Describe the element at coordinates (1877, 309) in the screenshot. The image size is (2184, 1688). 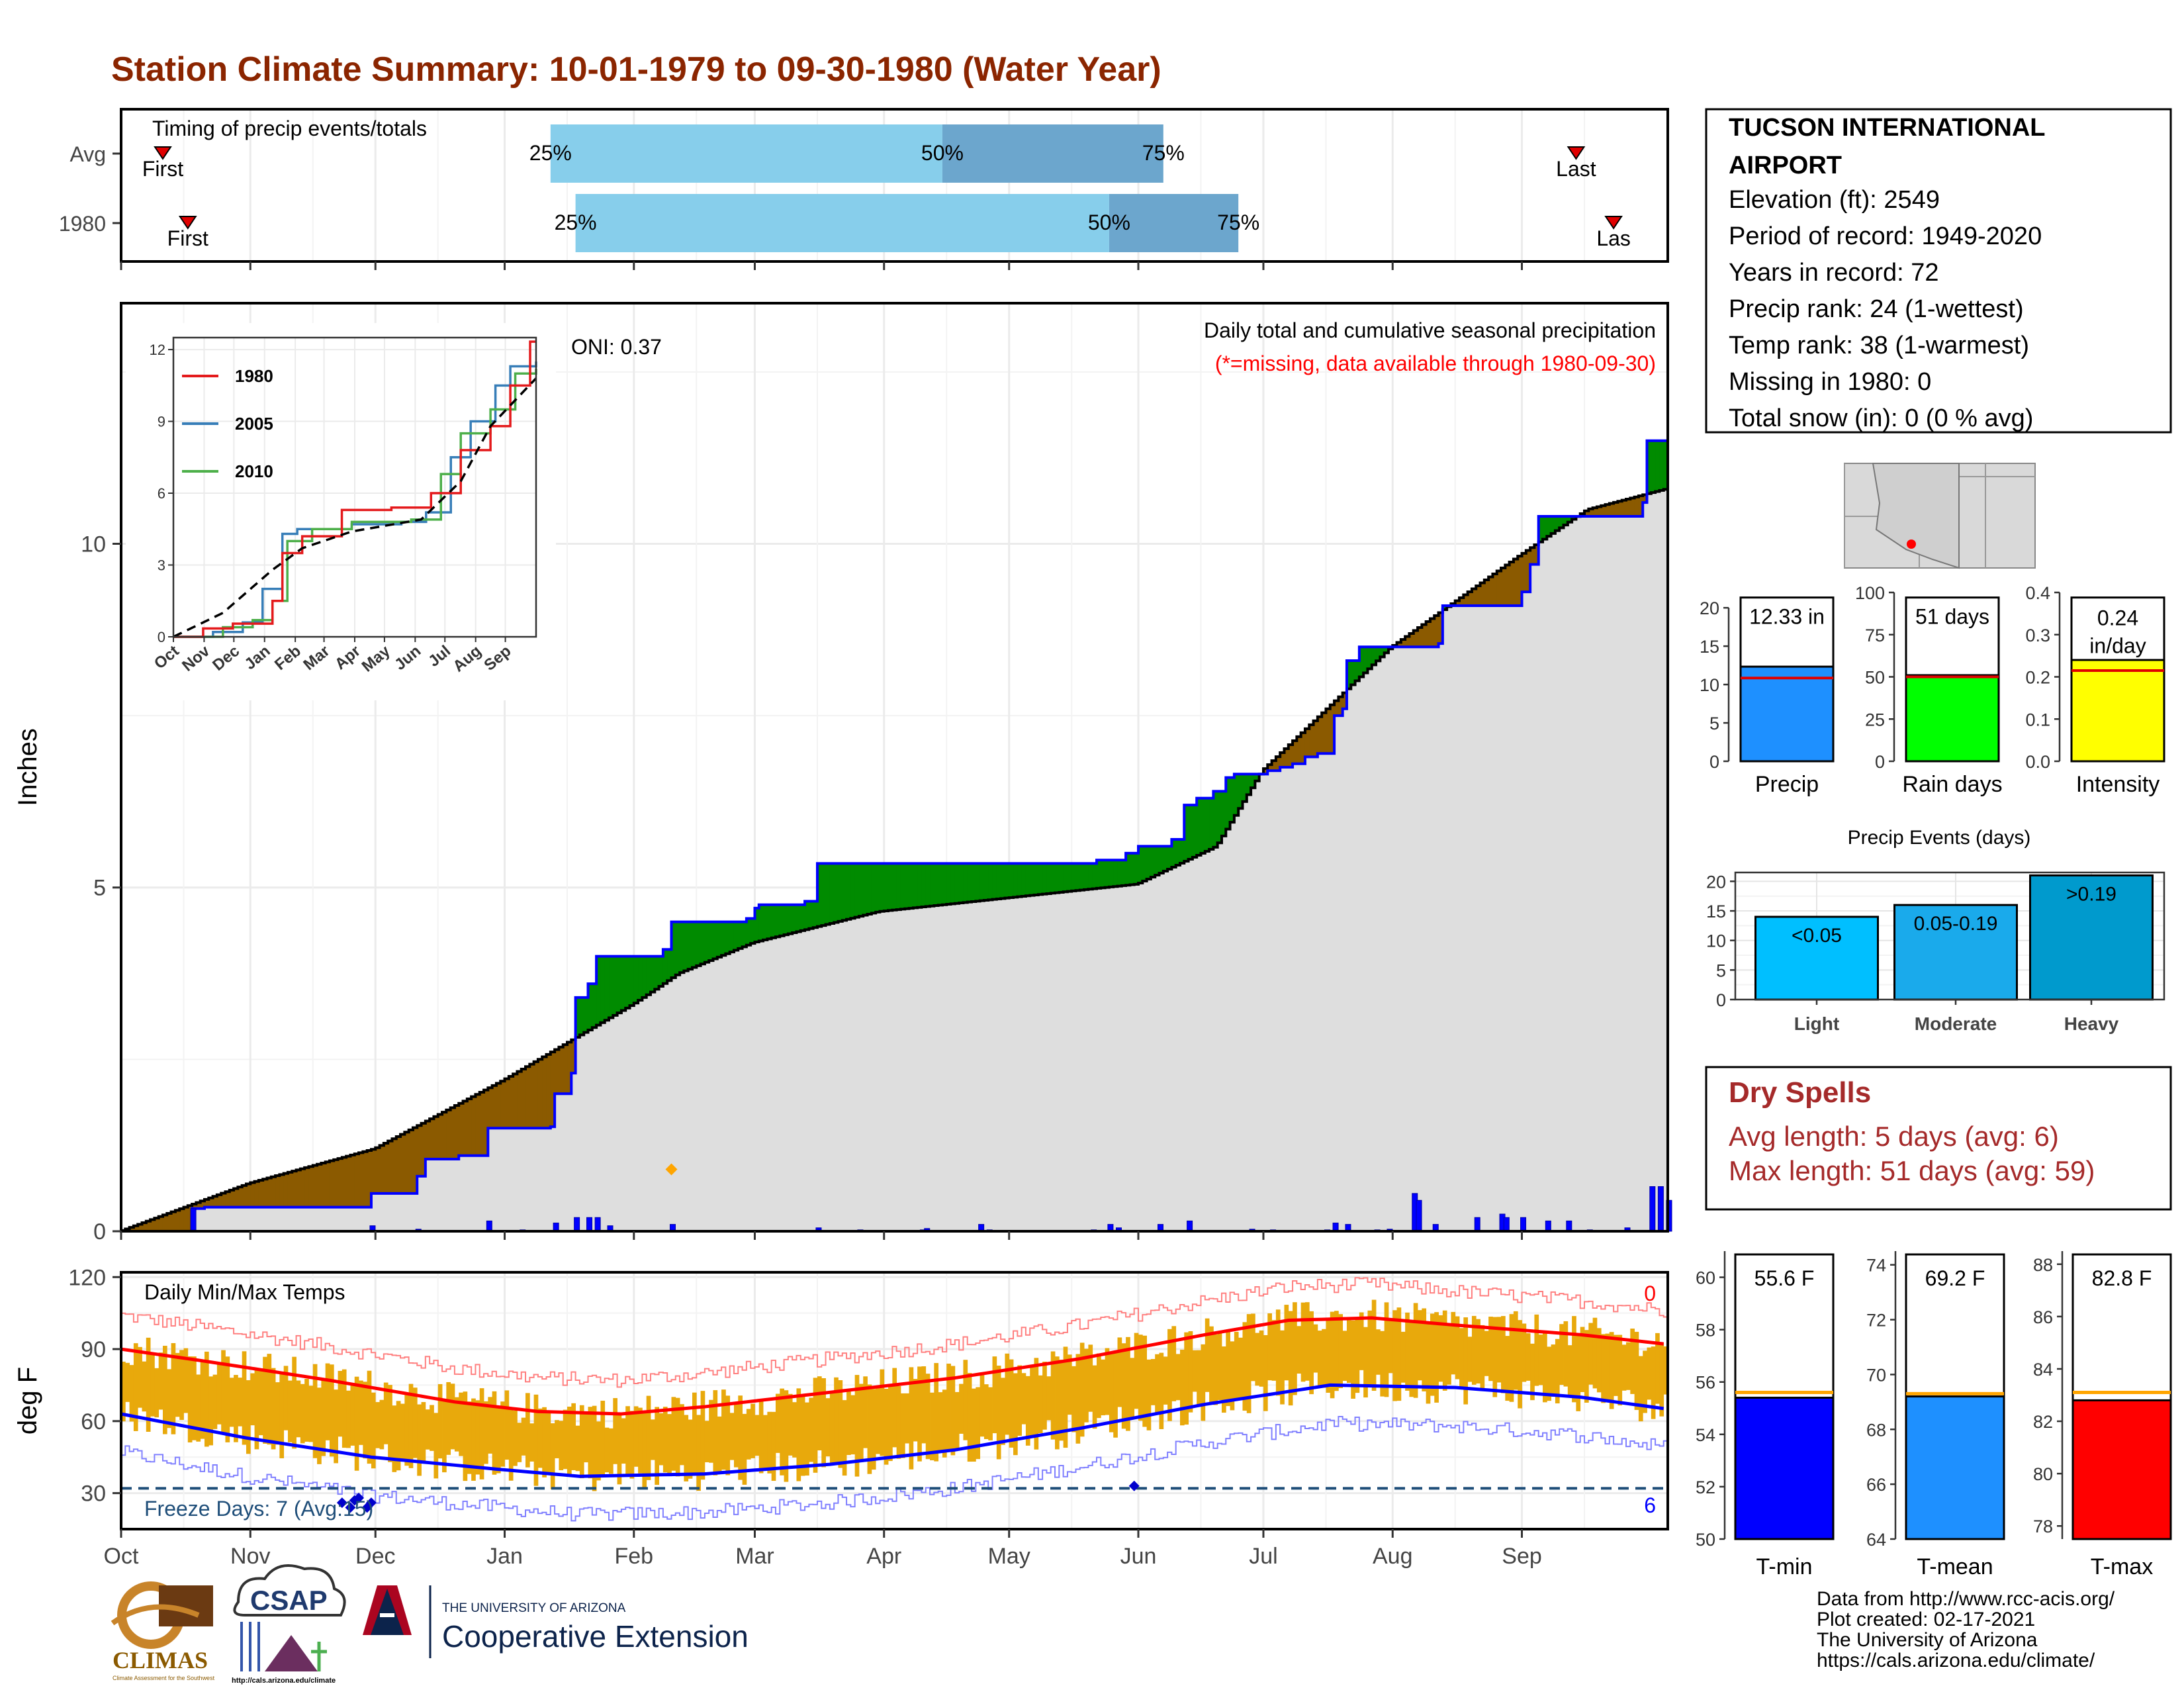
I see `station-precip-rank: Precip rank: 24 (1-wettest)` at that location.